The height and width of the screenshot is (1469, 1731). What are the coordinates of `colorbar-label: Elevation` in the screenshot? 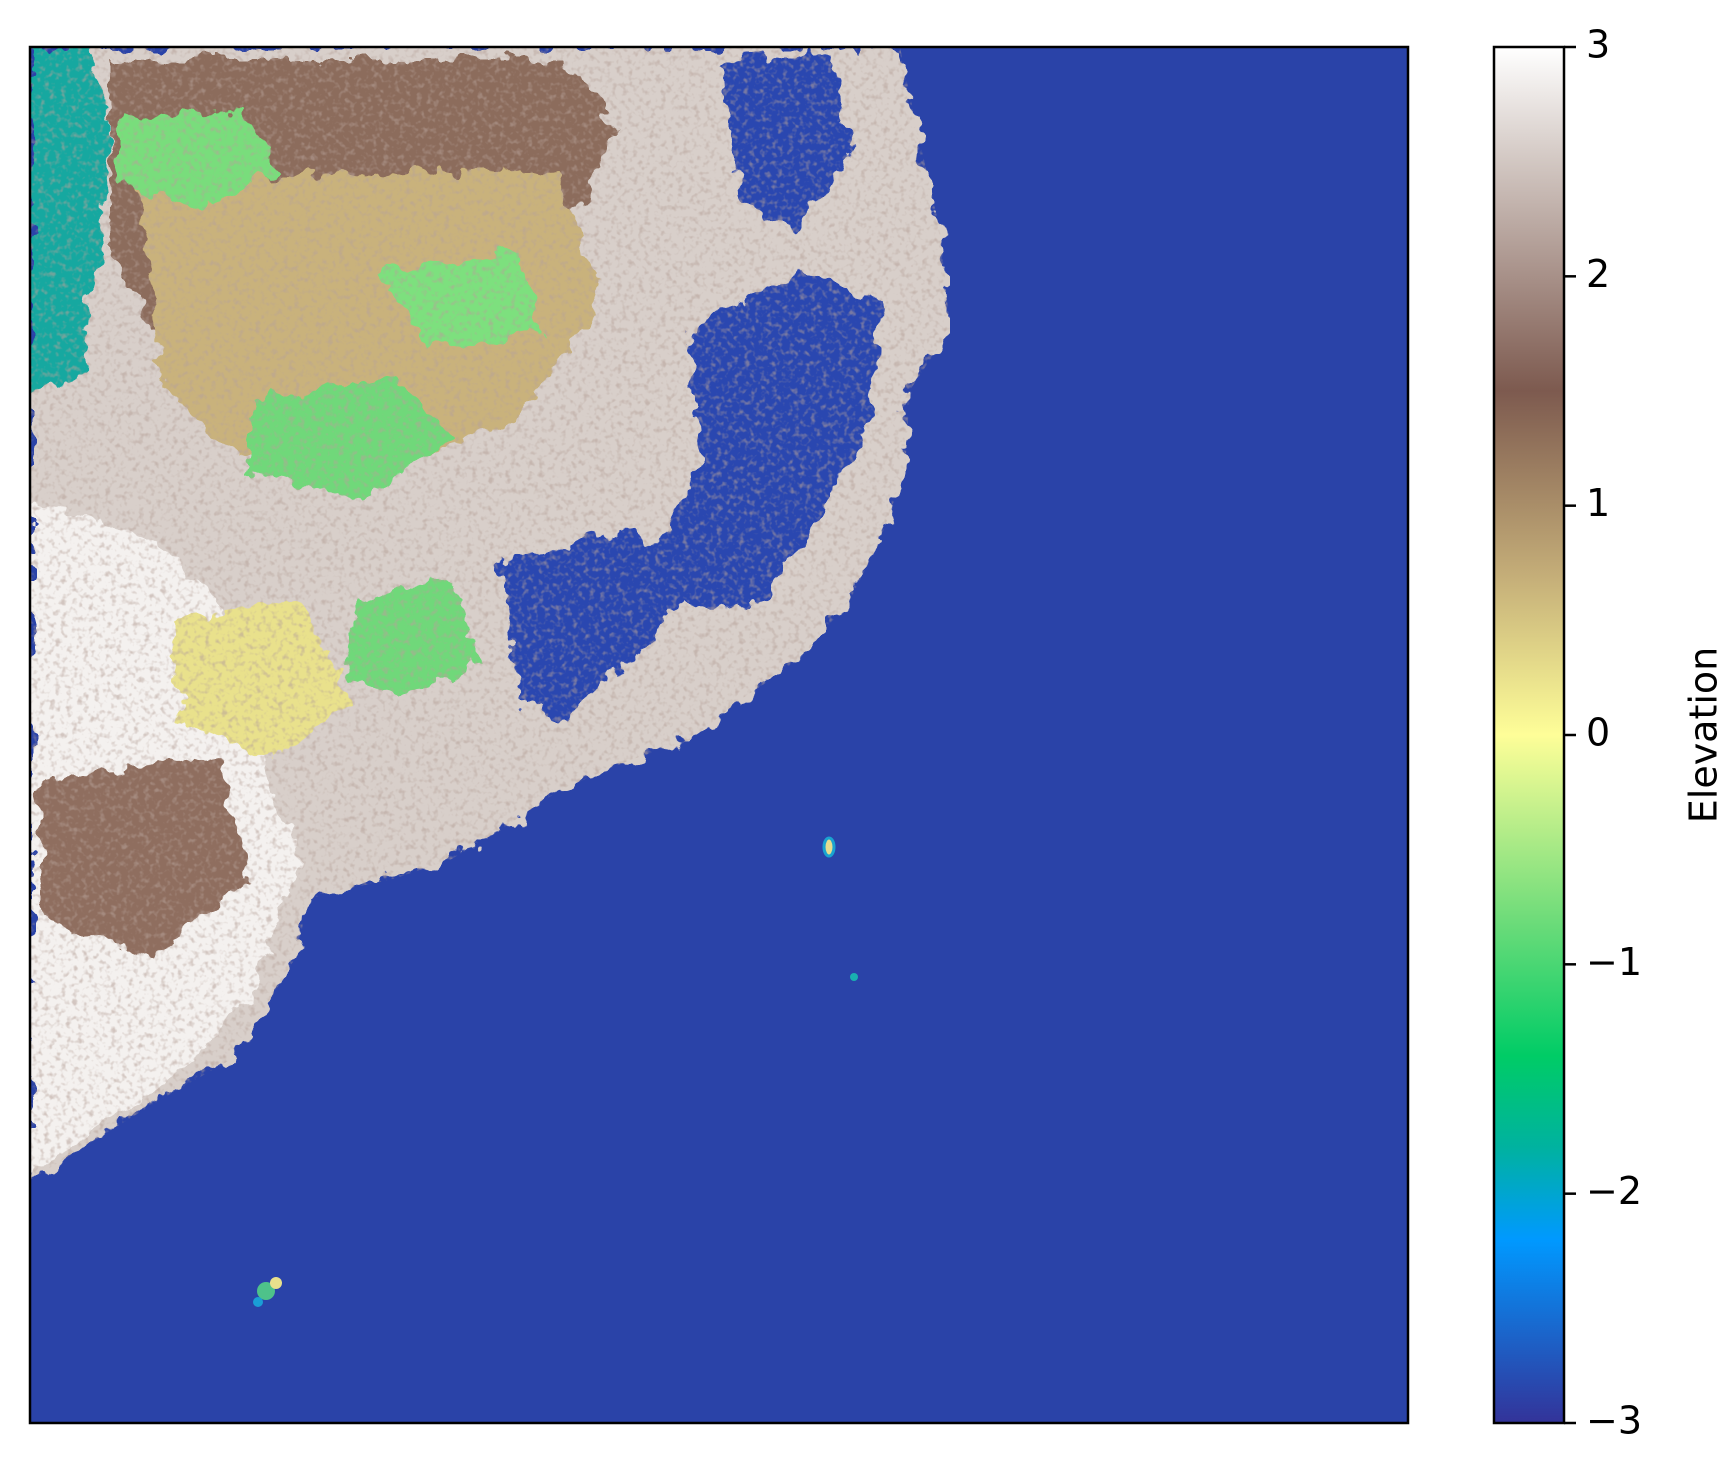 It's located at (1704, 735).